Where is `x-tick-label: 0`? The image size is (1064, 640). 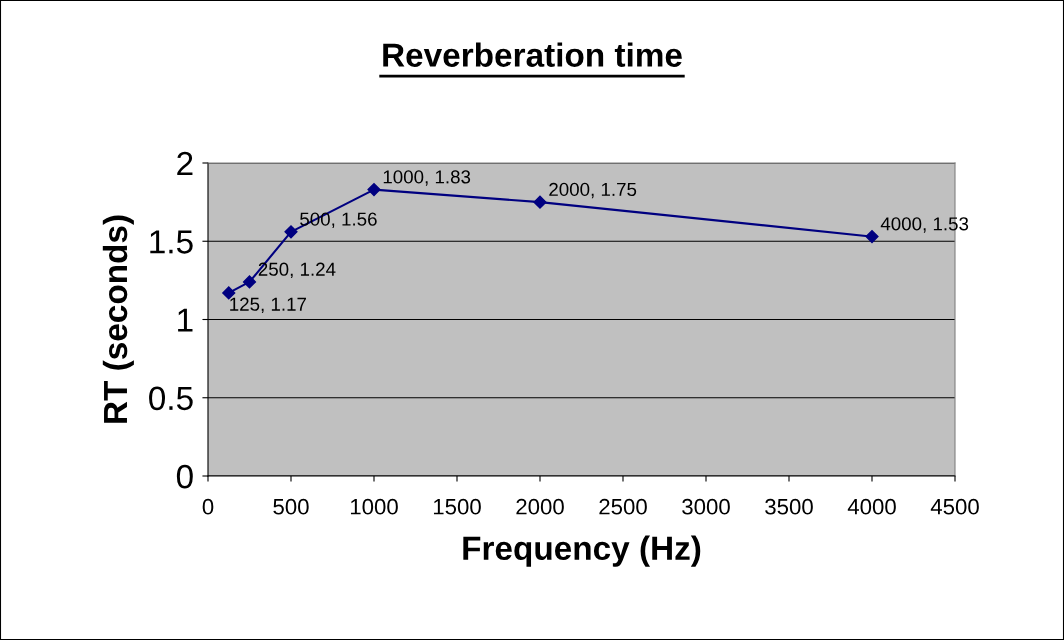 x-tick-label: 0 is located at coordinates (208, 506).